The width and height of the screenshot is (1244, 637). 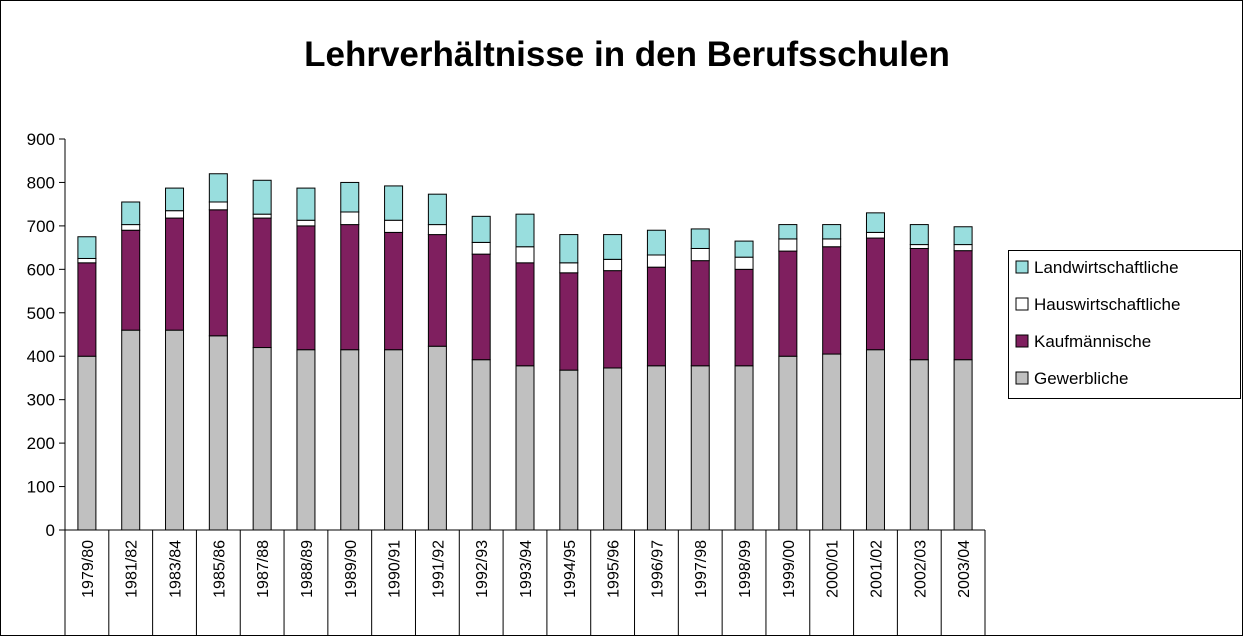 What do you see at coordinates (41, 356) in the screenshot?
I see `y-tick-label: 400` at bounding box center [41, 356].